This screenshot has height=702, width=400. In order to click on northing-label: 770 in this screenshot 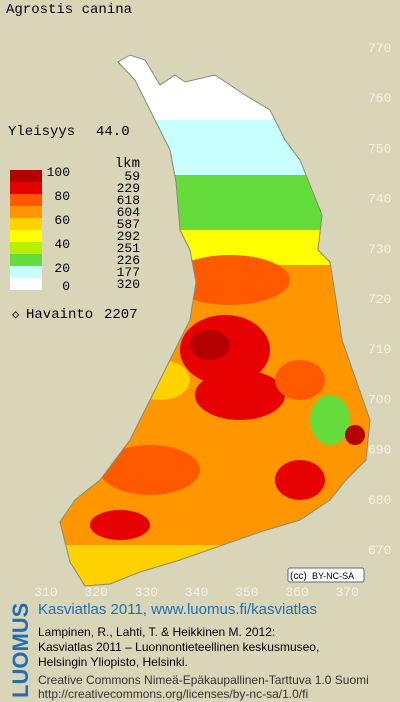, I will do `click(379, 48)`.